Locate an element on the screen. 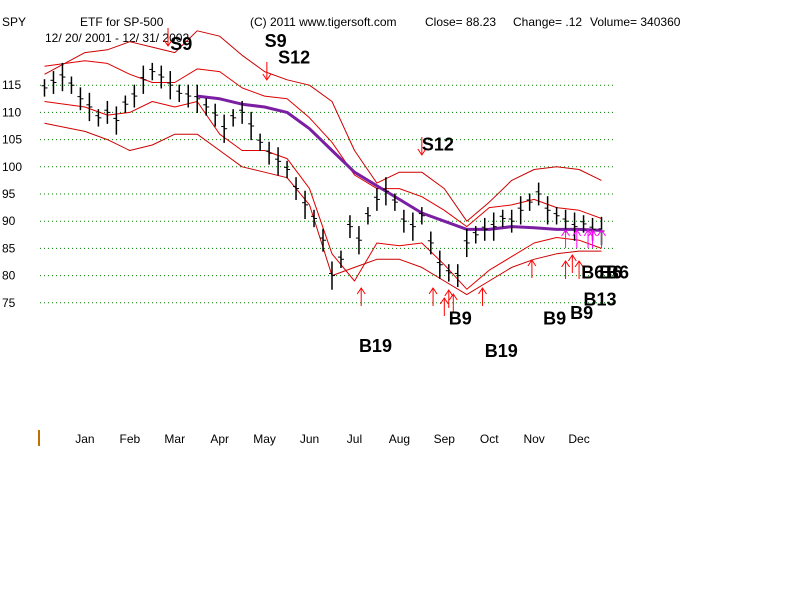 This screenshot has width=800, height=600. y-axis-labels: 75 80 85 90 95 100 105 110 115 is located at coordinates (12, 194).